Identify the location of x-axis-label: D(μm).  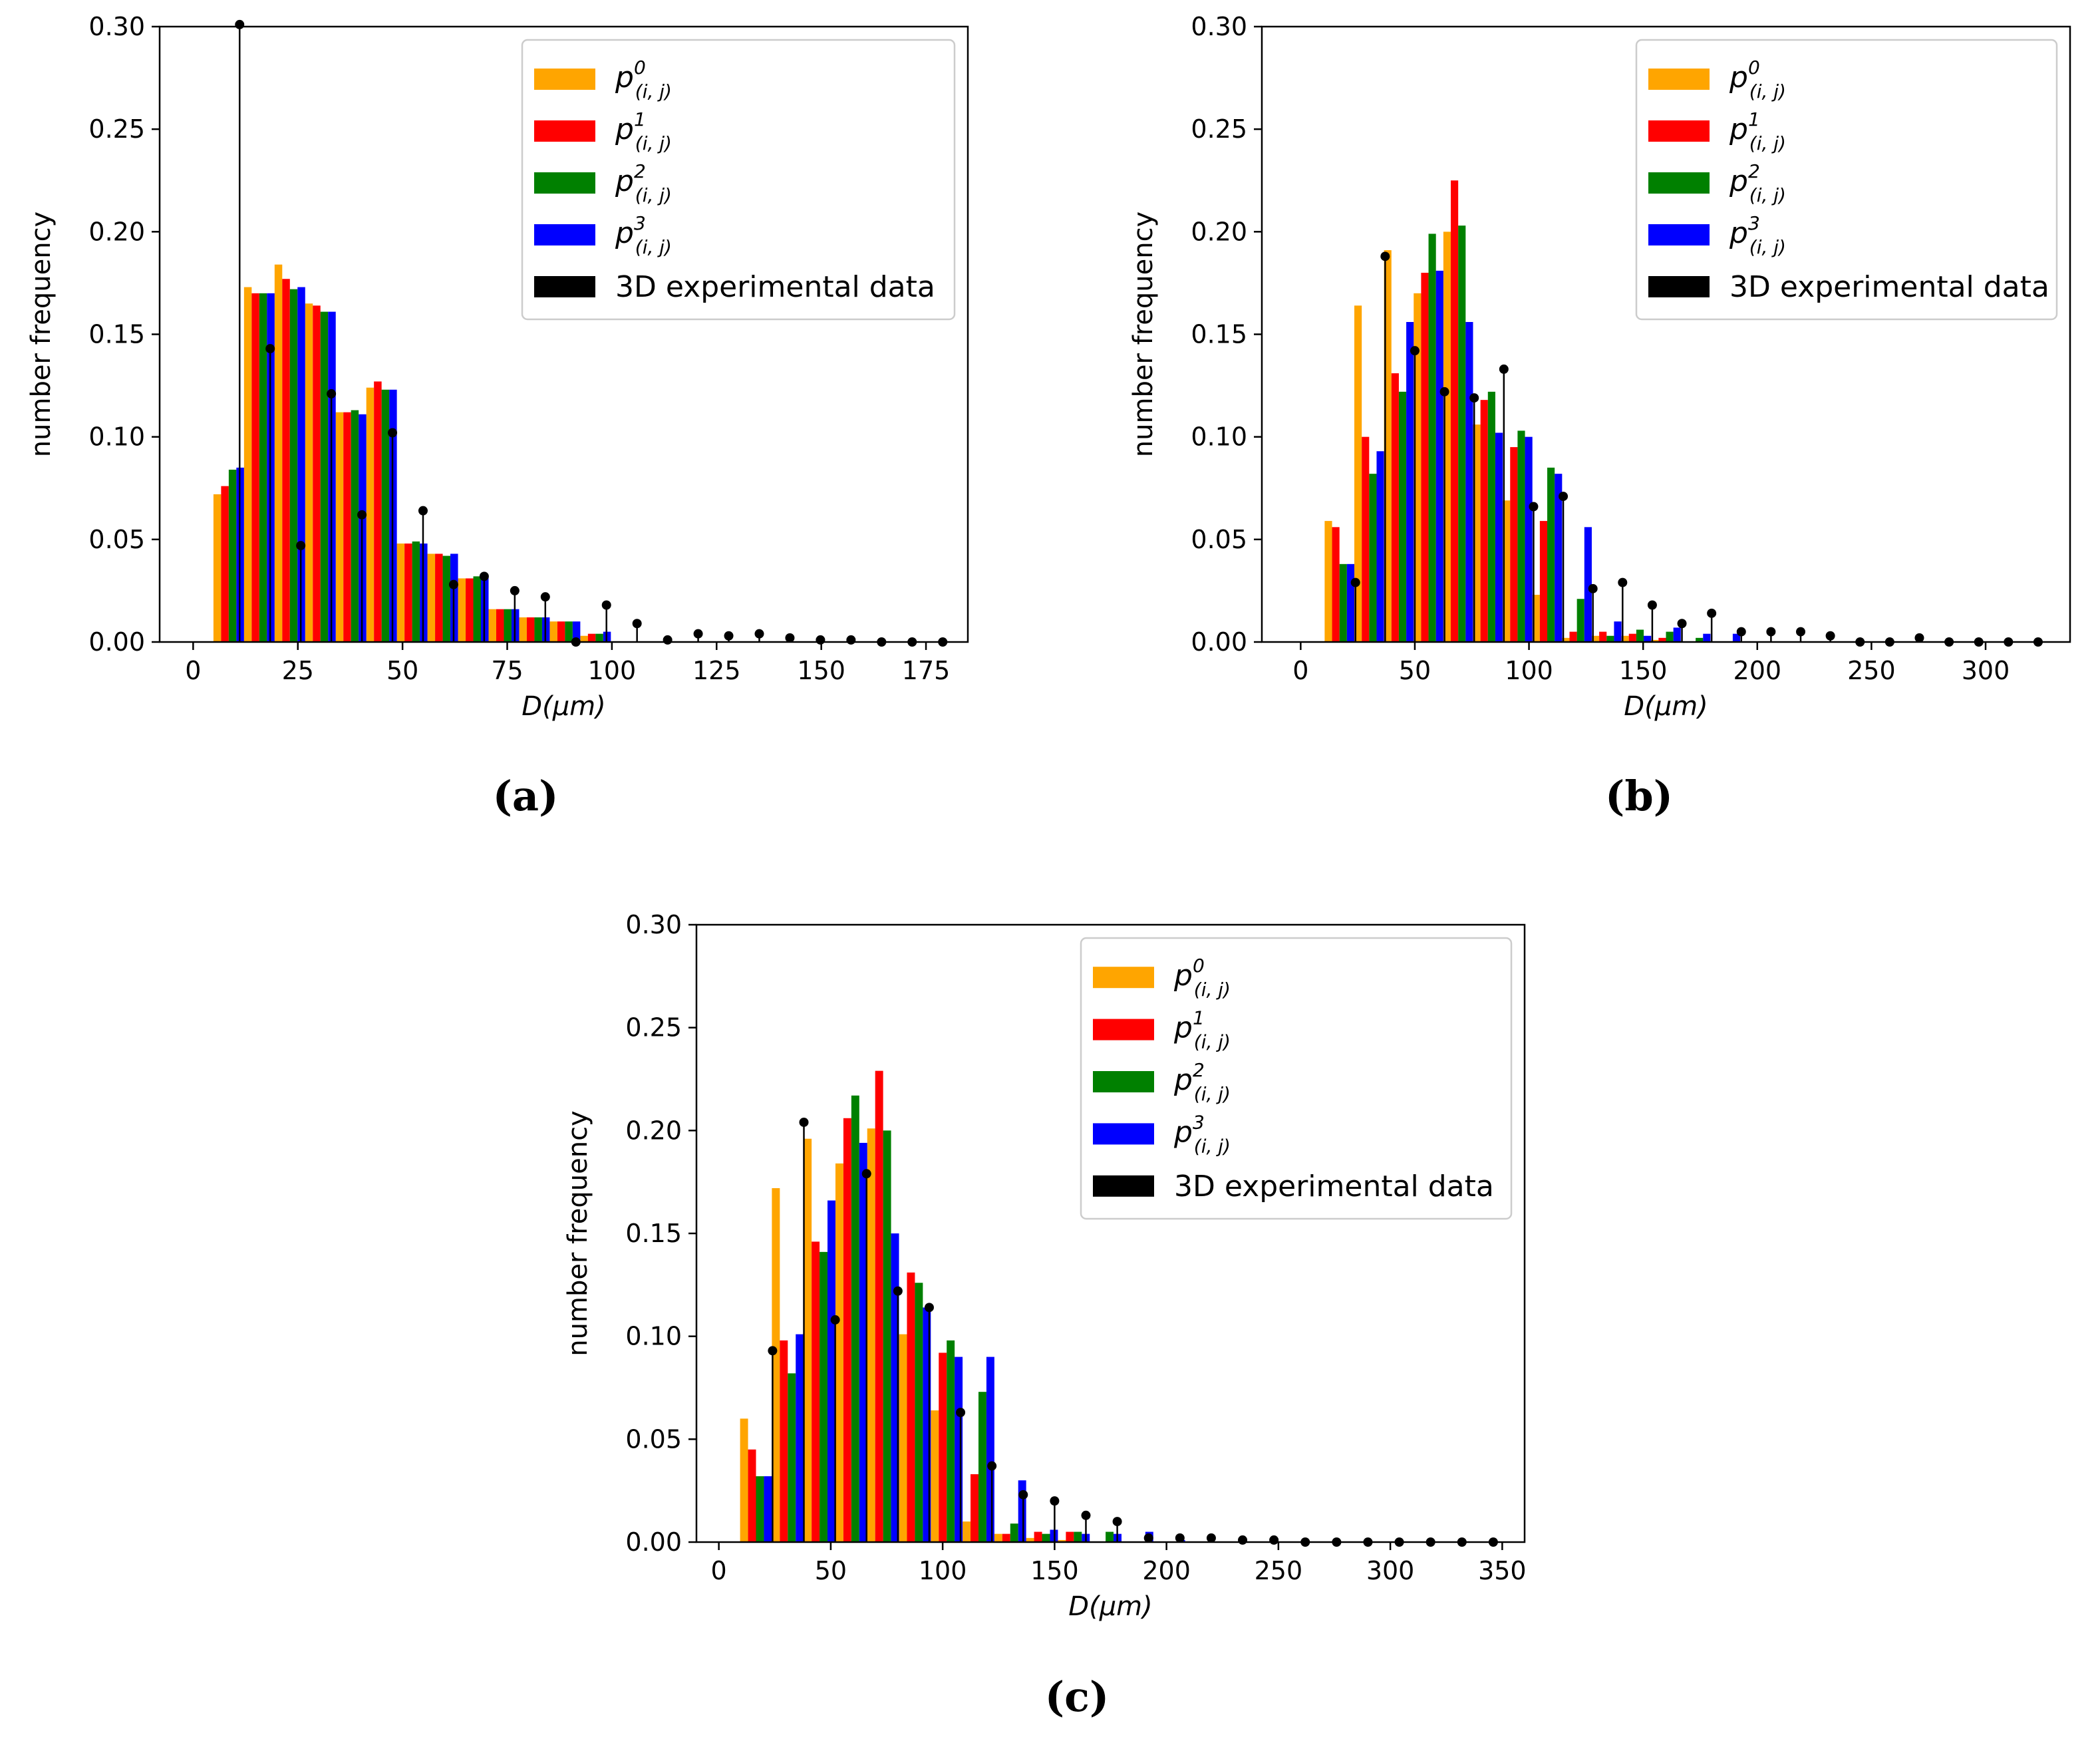
(1110, 1606).